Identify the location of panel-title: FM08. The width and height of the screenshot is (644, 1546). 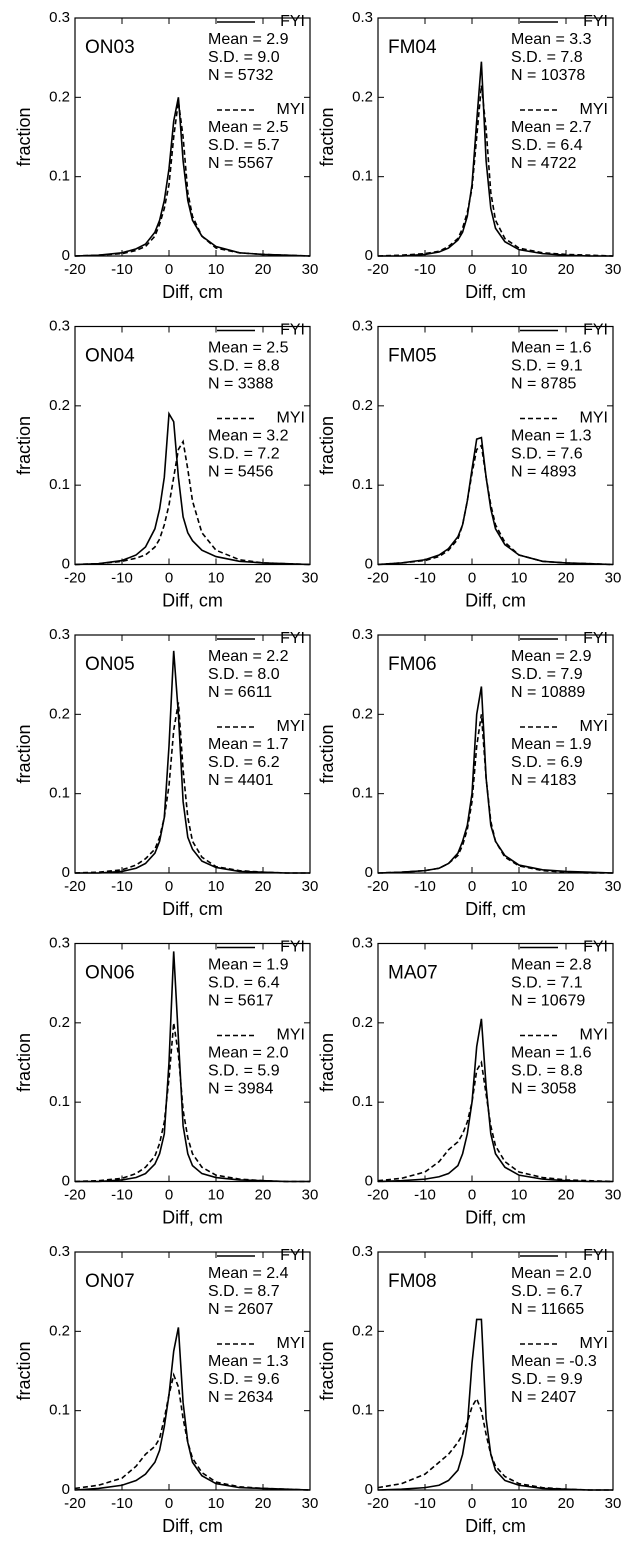
(412, 1281).